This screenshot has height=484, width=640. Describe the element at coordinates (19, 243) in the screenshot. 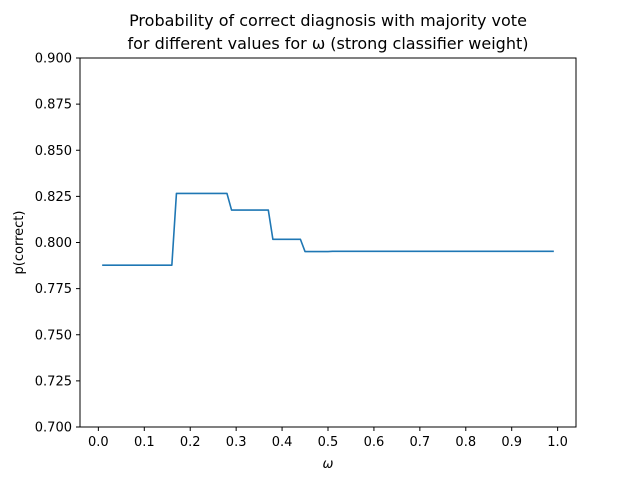

I see `y-axis-label: p(correct)` at that location.